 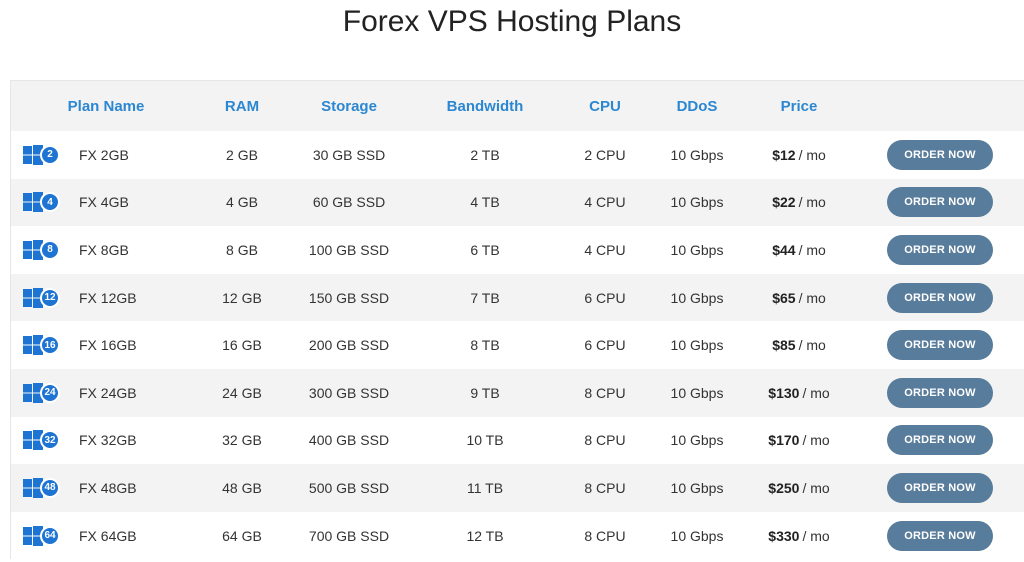 What do you see at coordinates (50, 345) in the screenshot?
I see `ram-badge: 16` at bounding box center [50, 345].